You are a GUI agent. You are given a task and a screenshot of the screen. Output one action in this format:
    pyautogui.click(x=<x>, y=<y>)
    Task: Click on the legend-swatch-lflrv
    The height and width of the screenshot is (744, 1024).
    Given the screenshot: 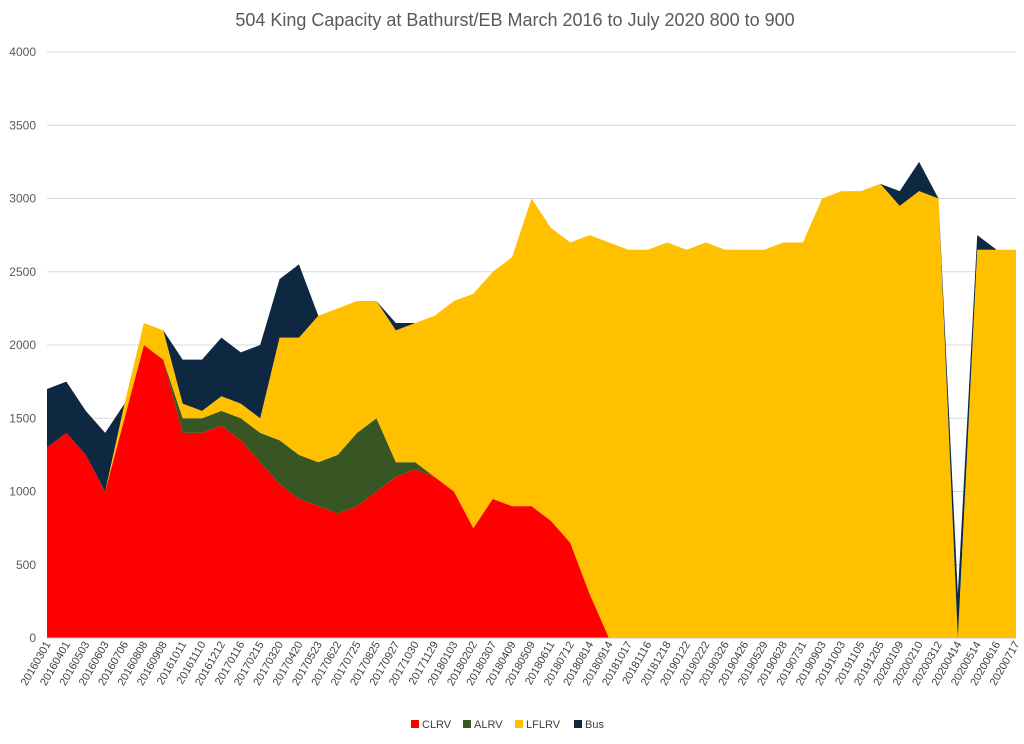 What is the action you would take?
    pyautogui.click(x=519, y=724)
    